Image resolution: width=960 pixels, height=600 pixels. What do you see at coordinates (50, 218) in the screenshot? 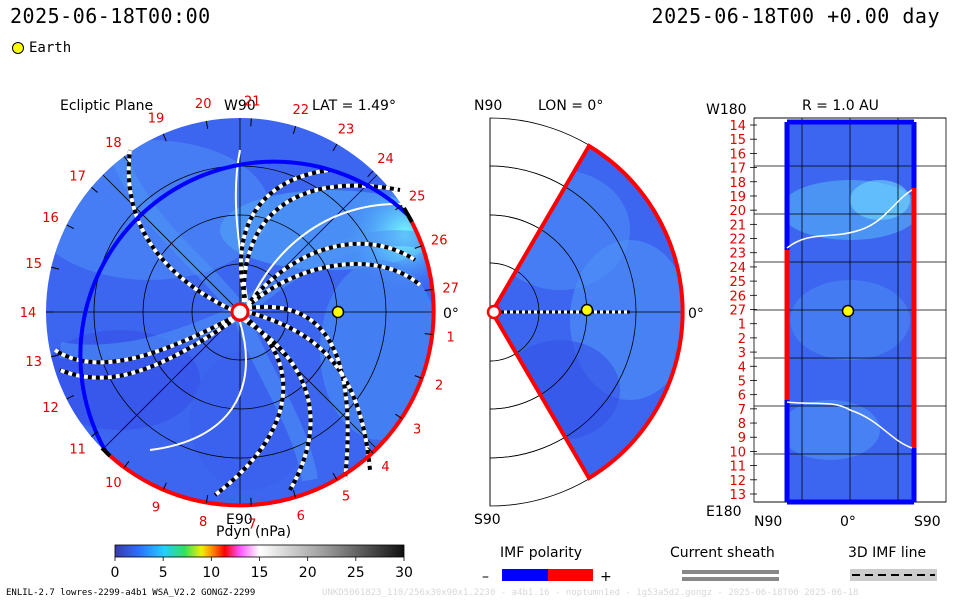
I see `sector-number-16: 16` at bounding box center [50, 218].